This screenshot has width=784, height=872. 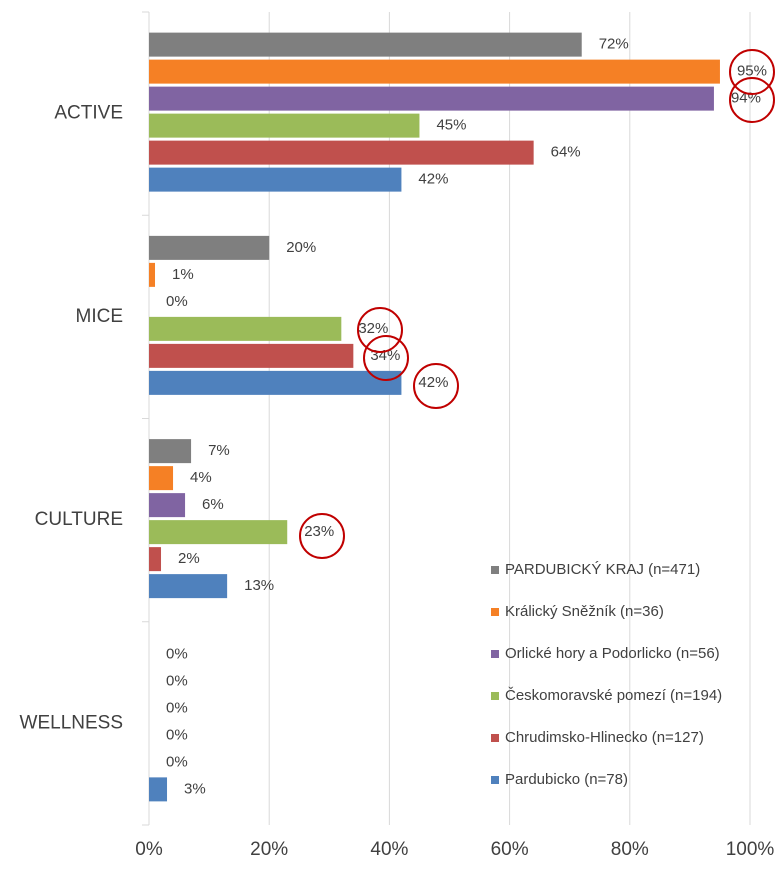 I want to click on legend-label: PARDUBICKÝ KRAJ (n=471), so click(x=602, y=569).